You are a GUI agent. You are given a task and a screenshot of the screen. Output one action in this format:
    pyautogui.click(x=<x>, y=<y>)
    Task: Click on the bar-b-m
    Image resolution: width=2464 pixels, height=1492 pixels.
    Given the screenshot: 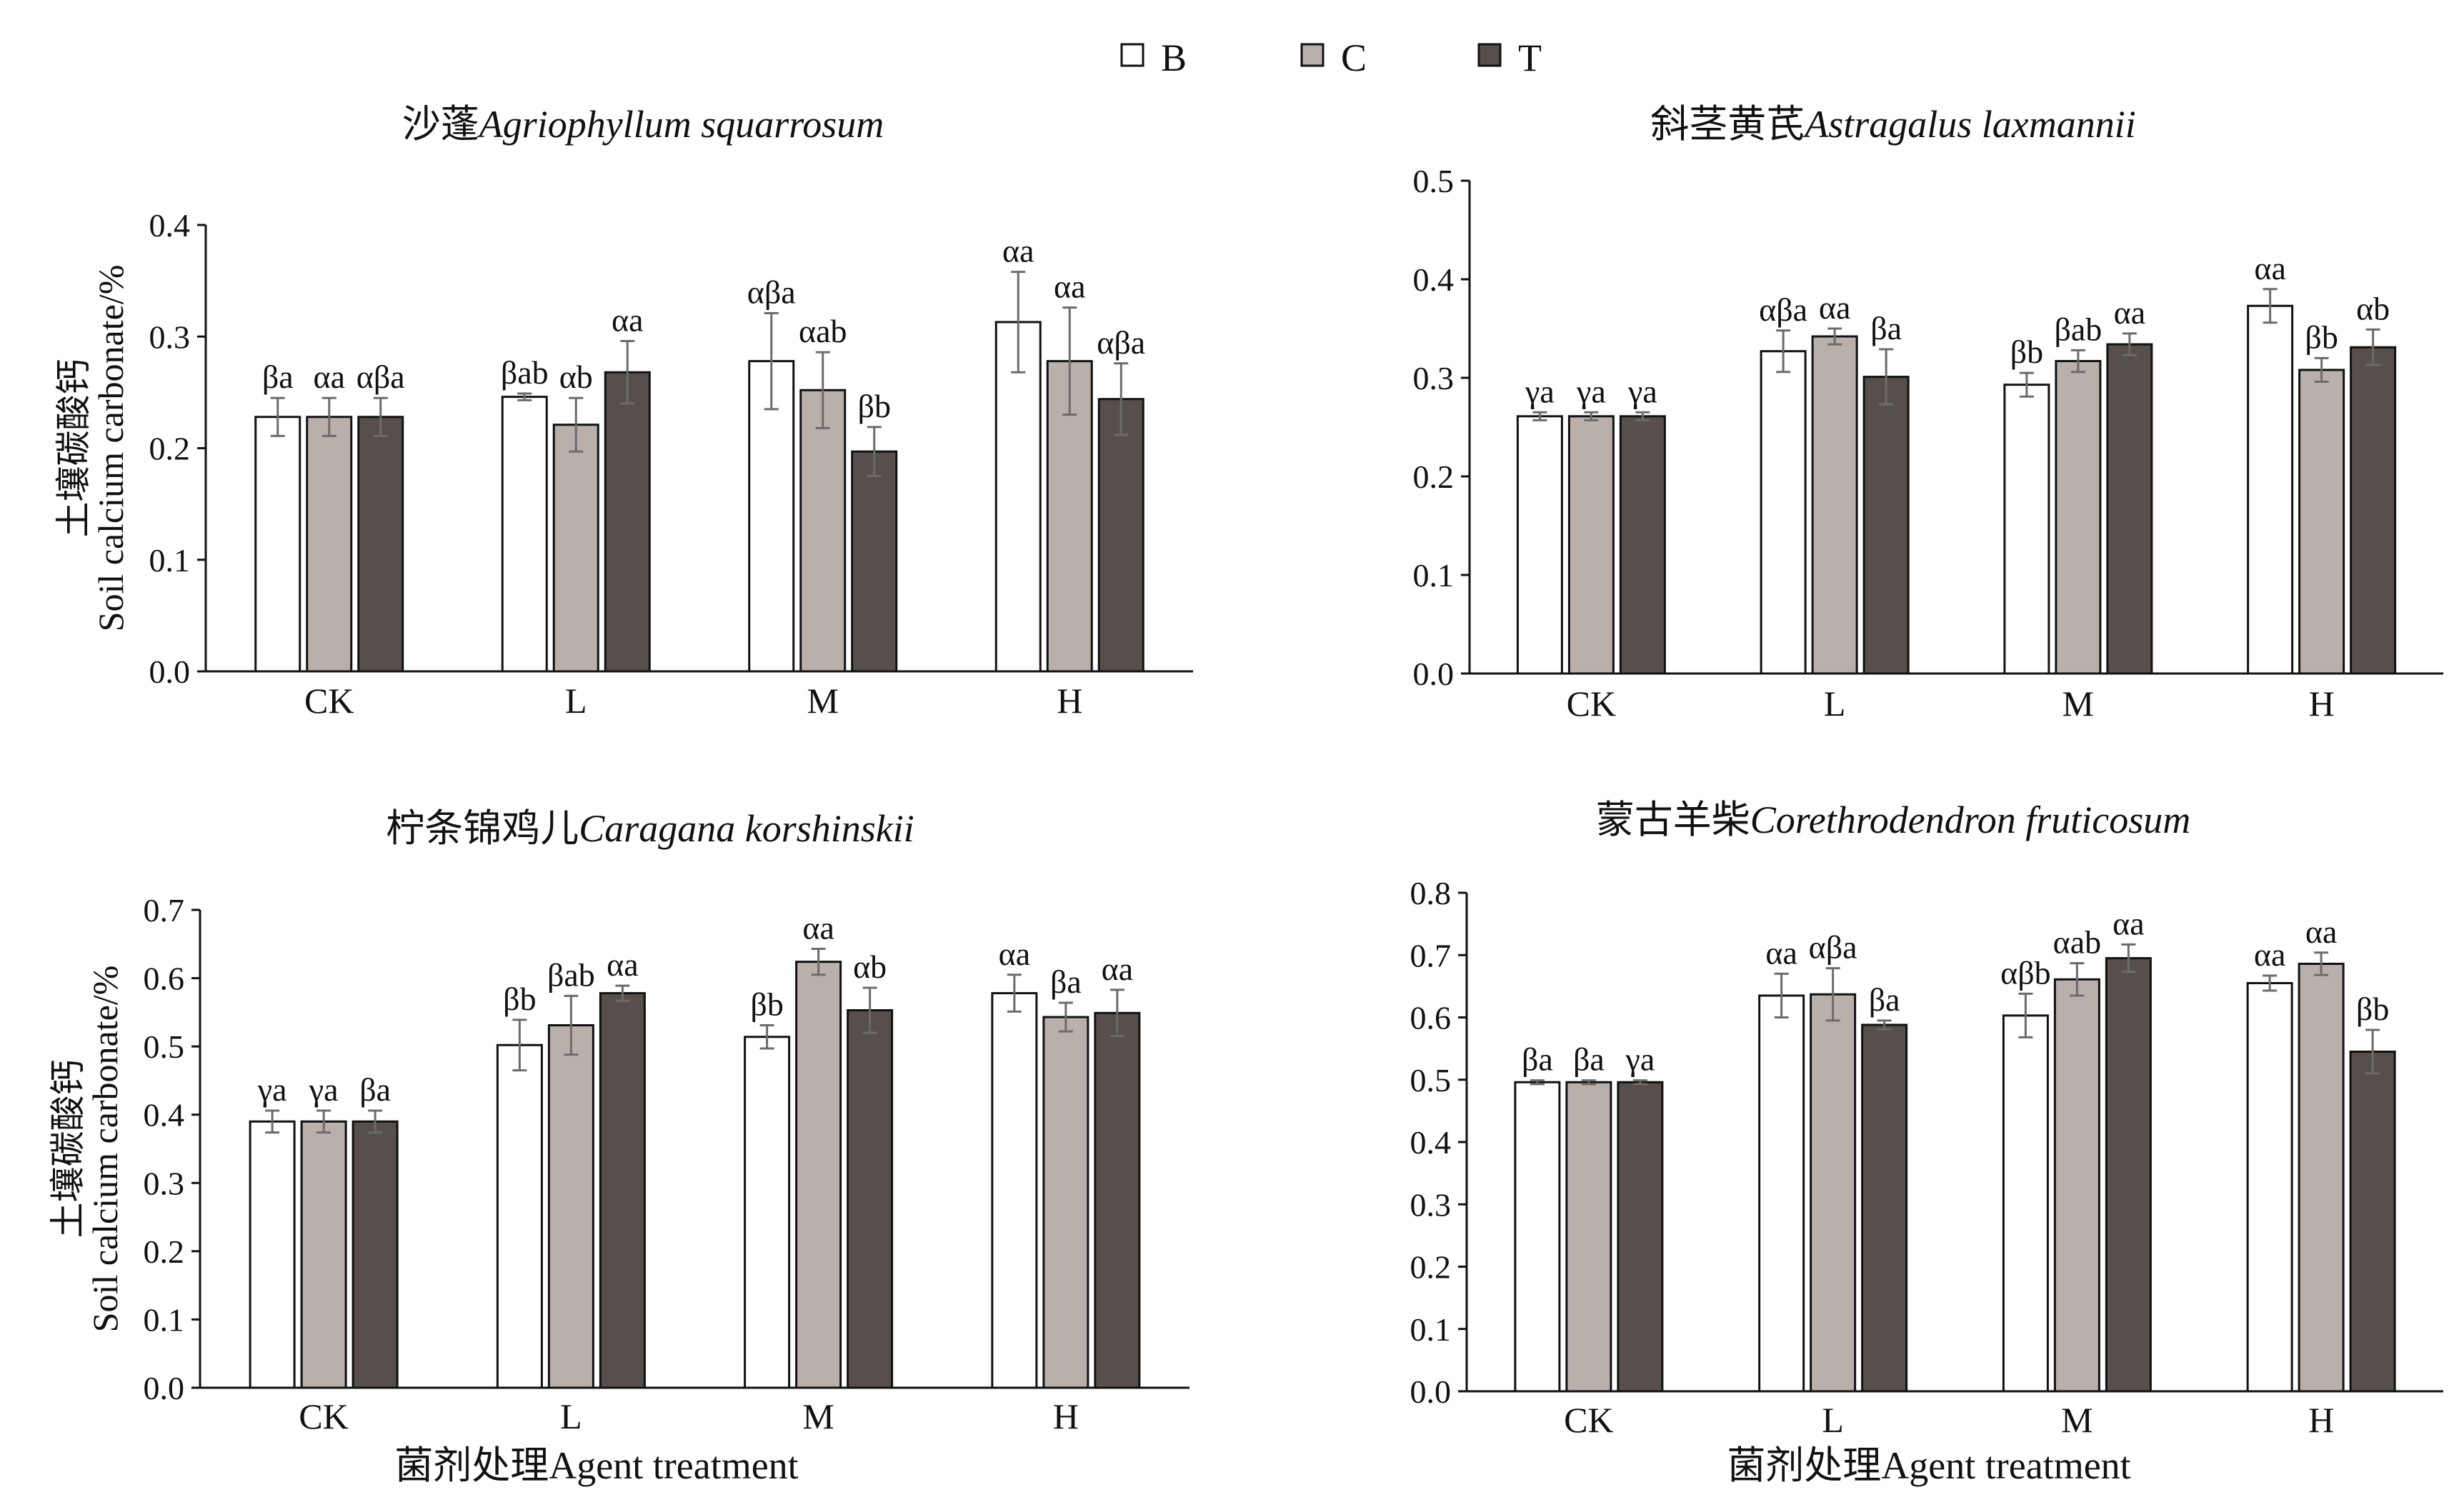 What is the action you would take?
    pyautogui.click(x=2026, y=529)
    